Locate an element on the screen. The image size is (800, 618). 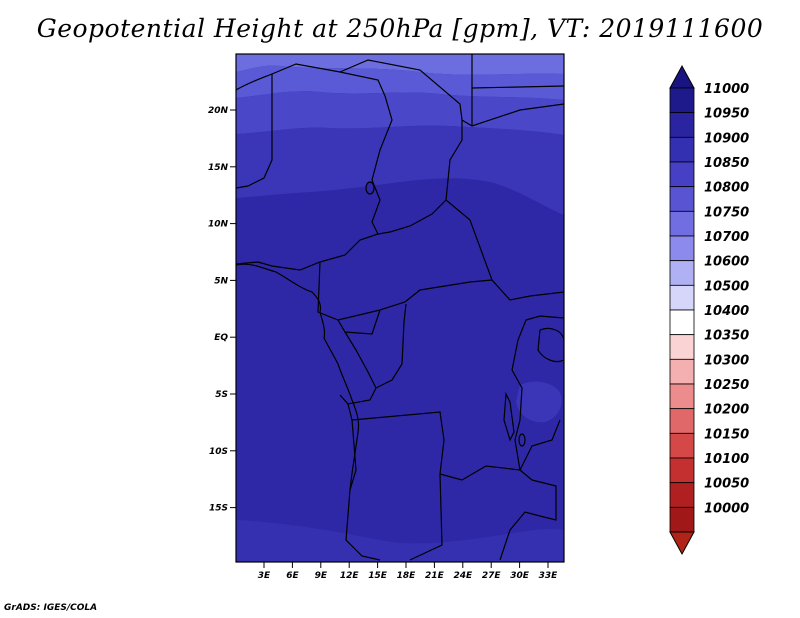
colorbar-label: 10900 is located at coordinates (726, 138).